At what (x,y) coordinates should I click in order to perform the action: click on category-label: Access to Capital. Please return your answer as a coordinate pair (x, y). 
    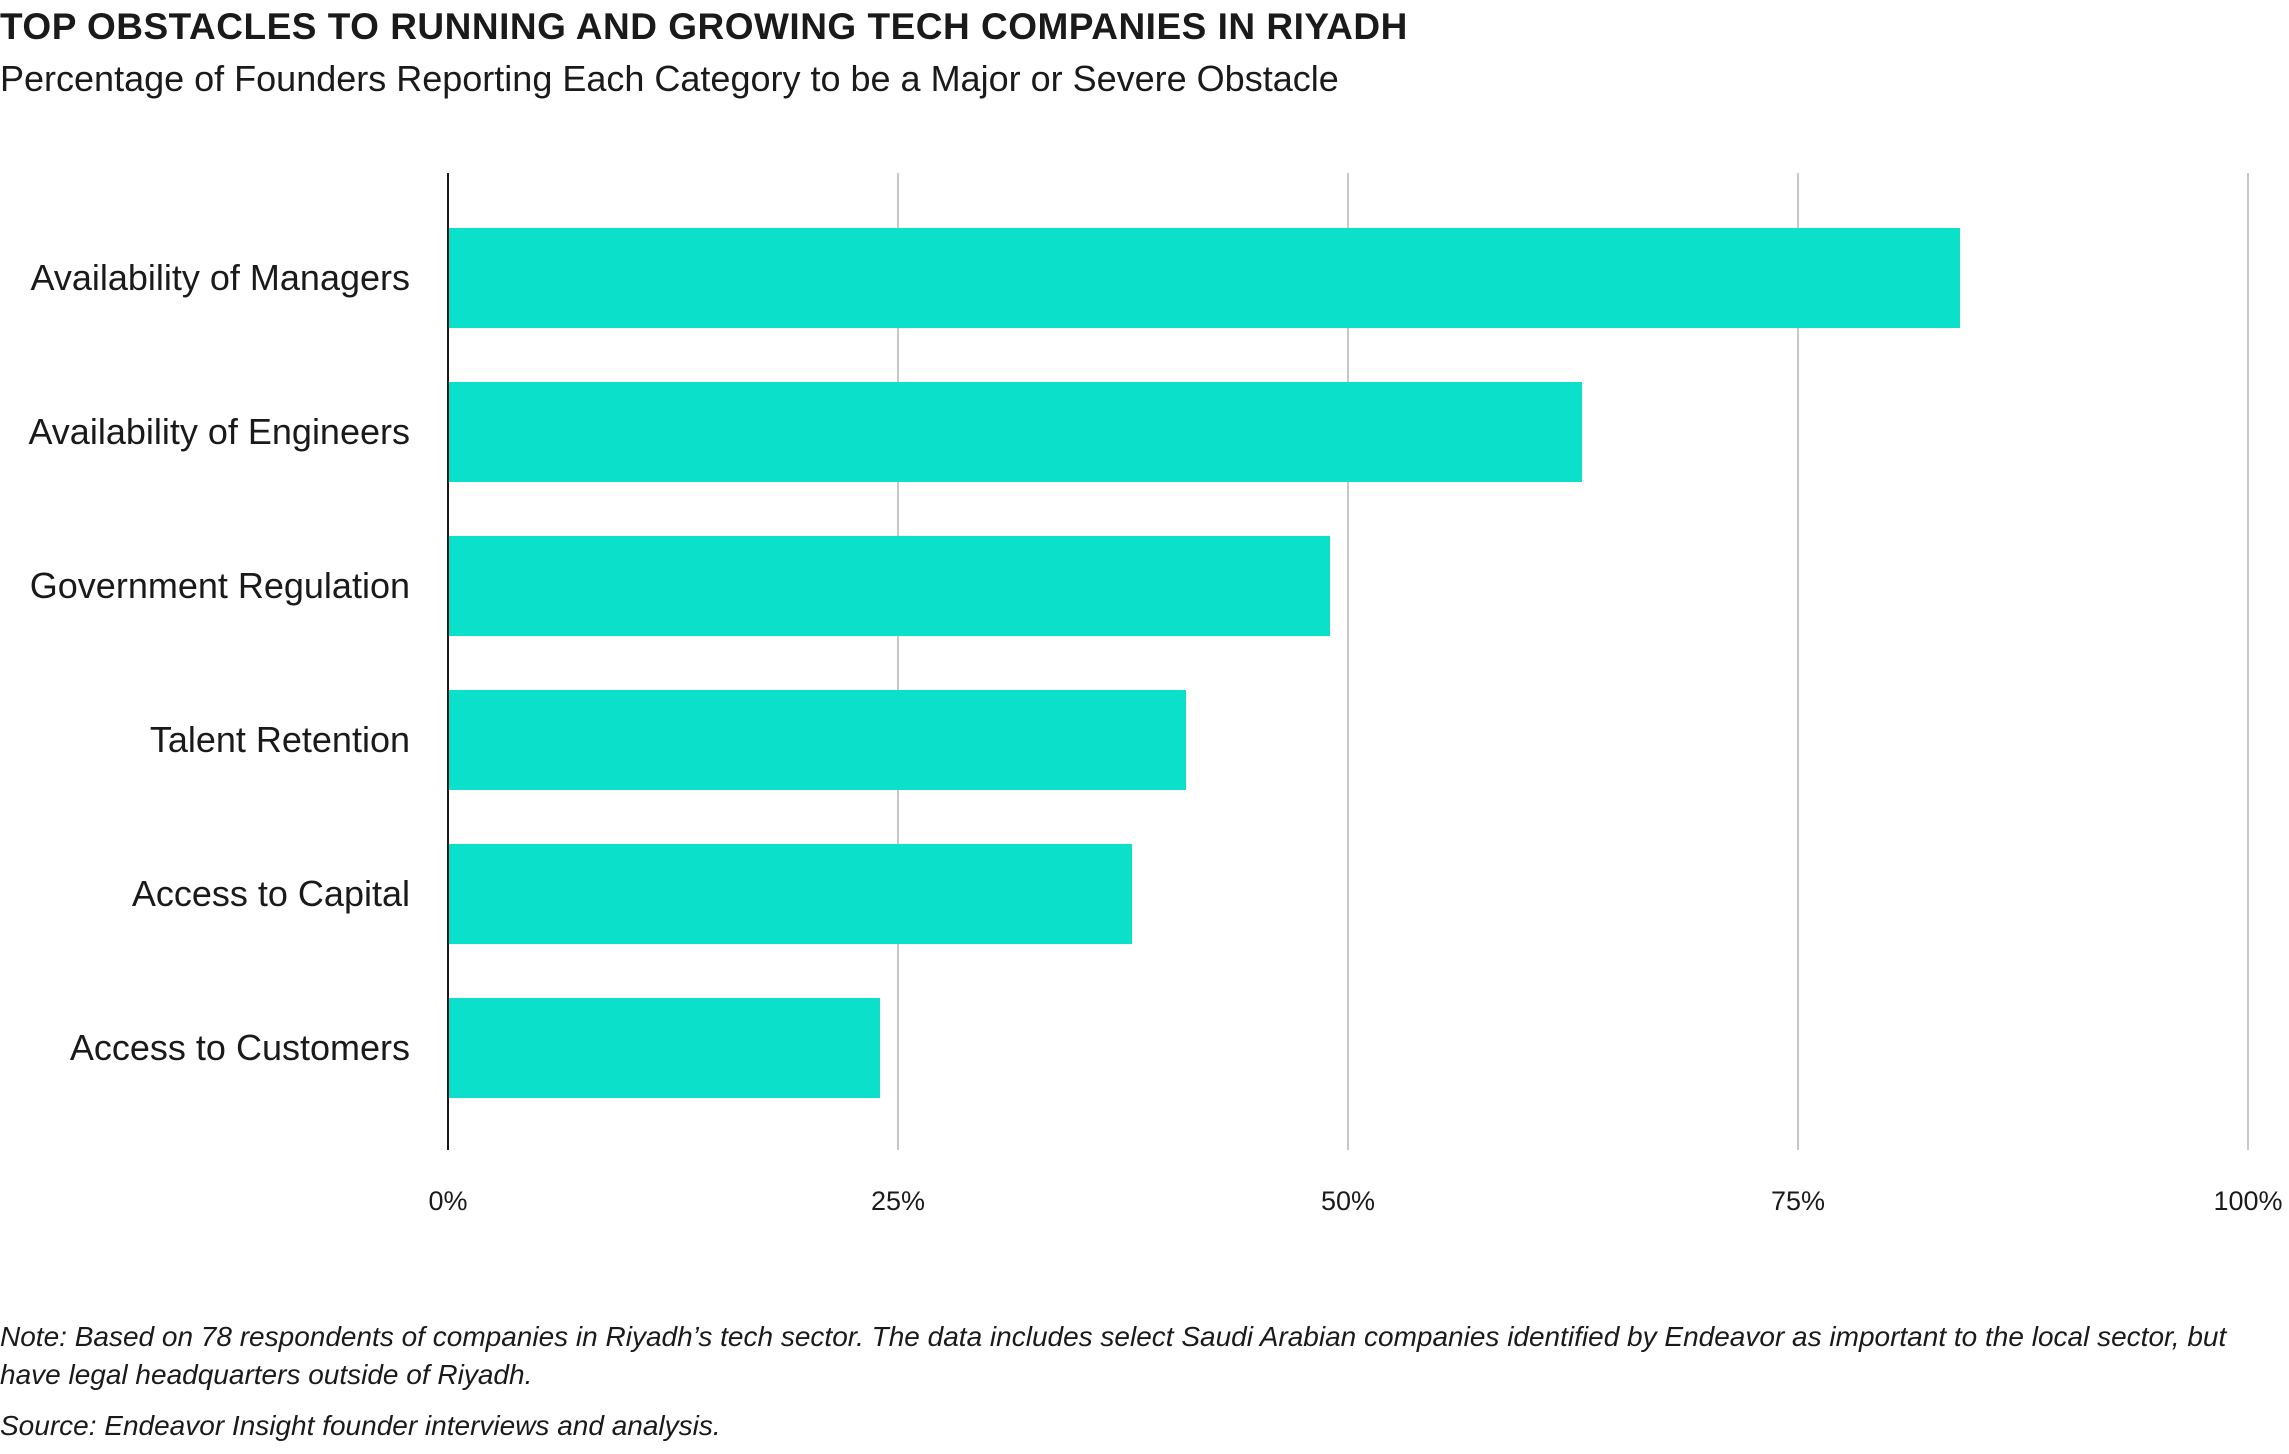
    Looking at the image, I should click on (271, 893).